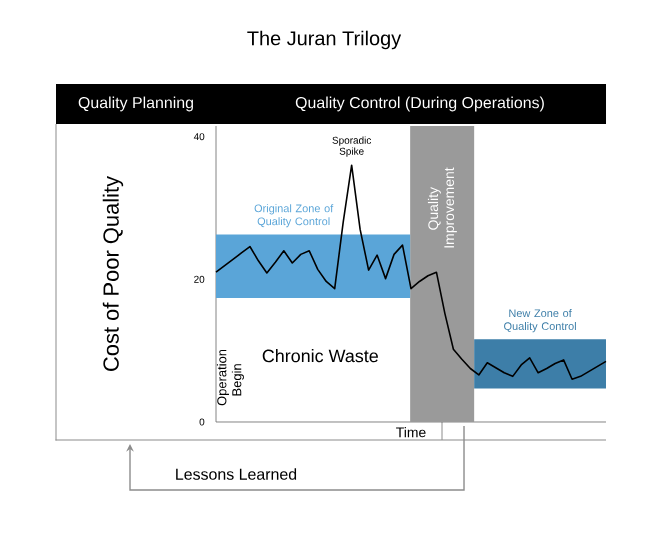  I want to click on y-axis-title: Cost of Poor Quality, so click(113, 273).